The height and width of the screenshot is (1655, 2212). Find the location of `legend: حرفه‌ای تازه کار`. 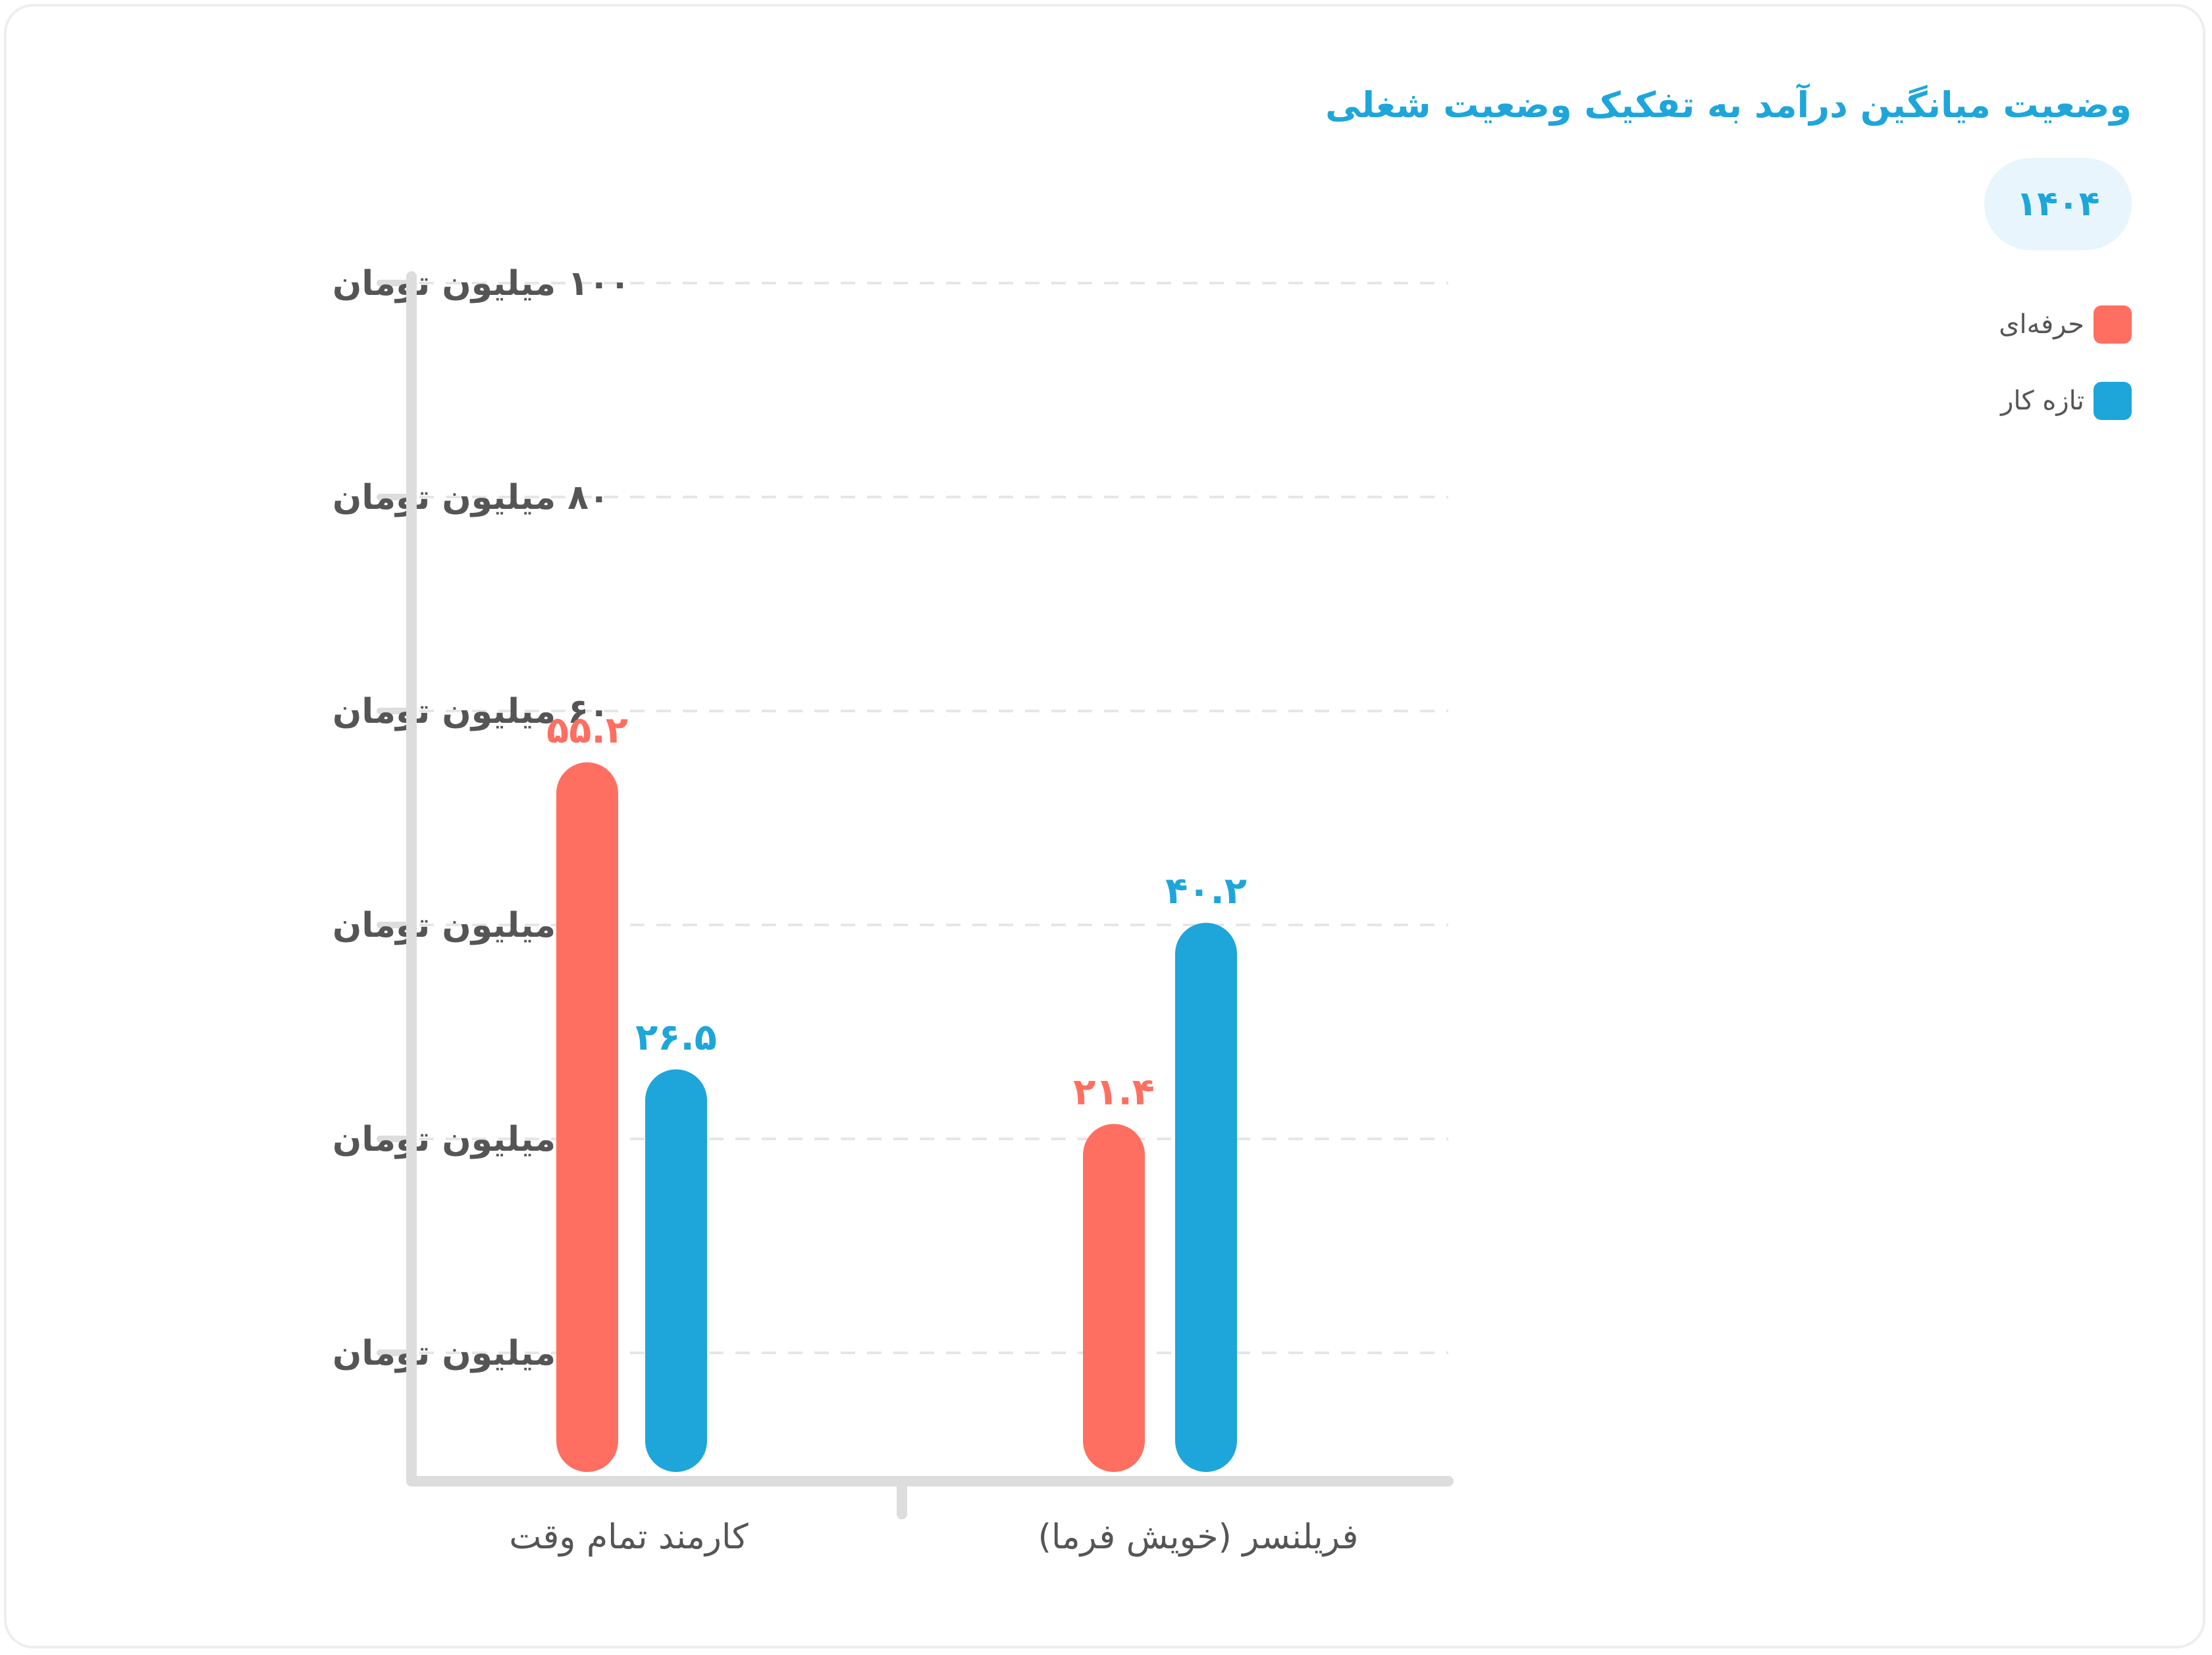

legend: حرفه‌ای تازه کار is located at coordinates (2065, 380).